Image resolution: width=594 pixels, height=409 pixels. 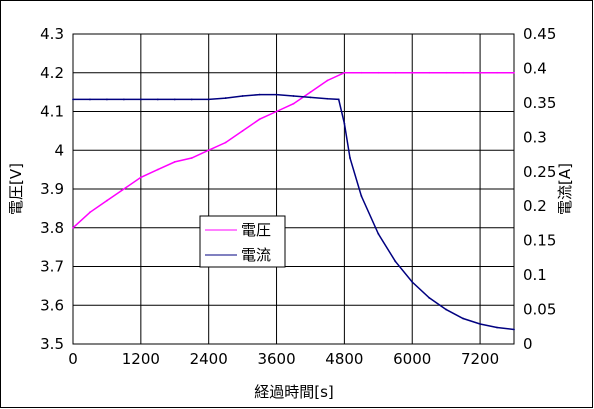 What do you see at coordinates (539, 172) in the screenshot?
I see `y-right-tick-label: 0.25` at bounding box center [539, 172].